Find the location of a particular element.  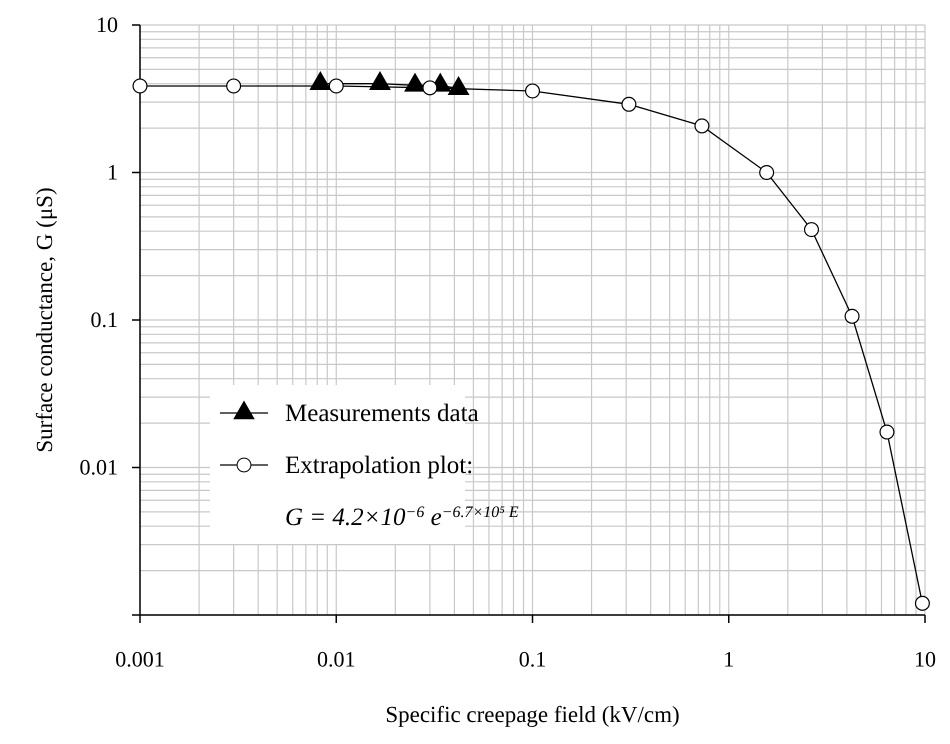

legend-label: Measurements data is located at coordinates (382, 413).